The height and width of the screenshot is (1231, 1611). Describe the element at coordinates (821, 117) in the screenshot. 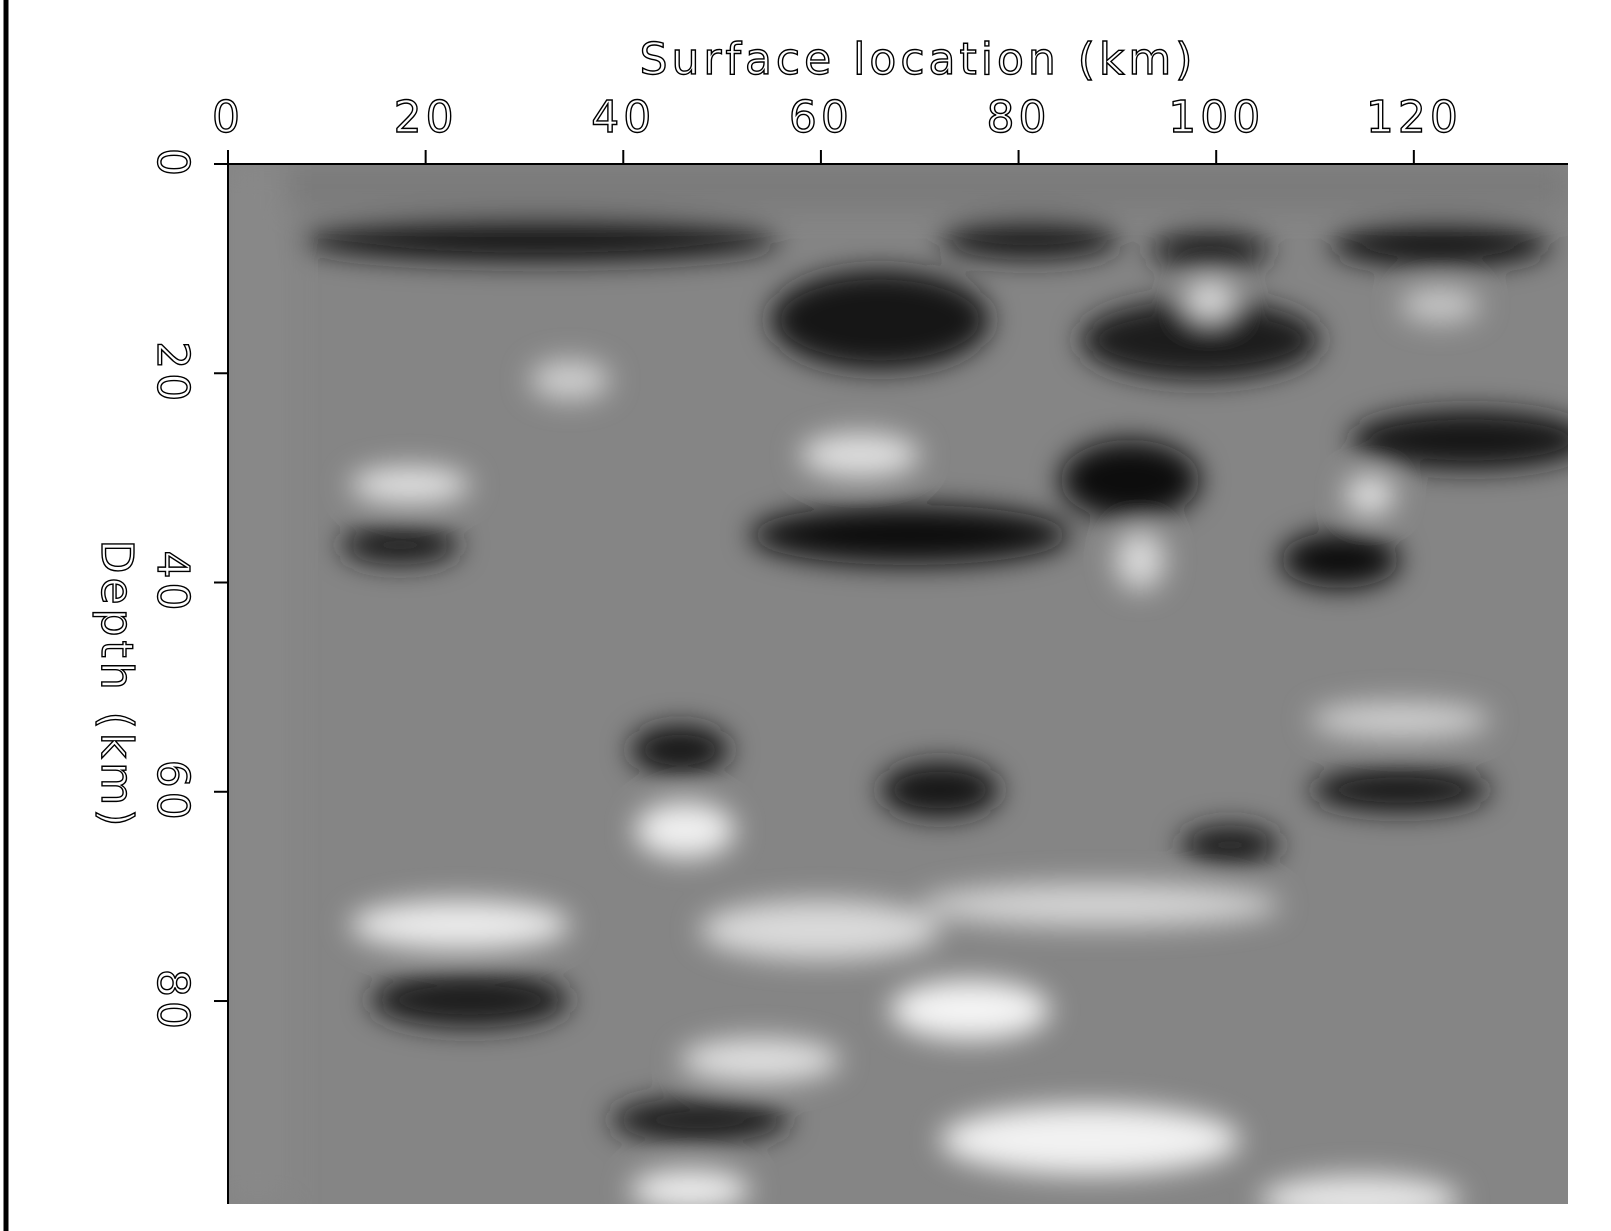

I see `x-tick-label: 60` at that location.